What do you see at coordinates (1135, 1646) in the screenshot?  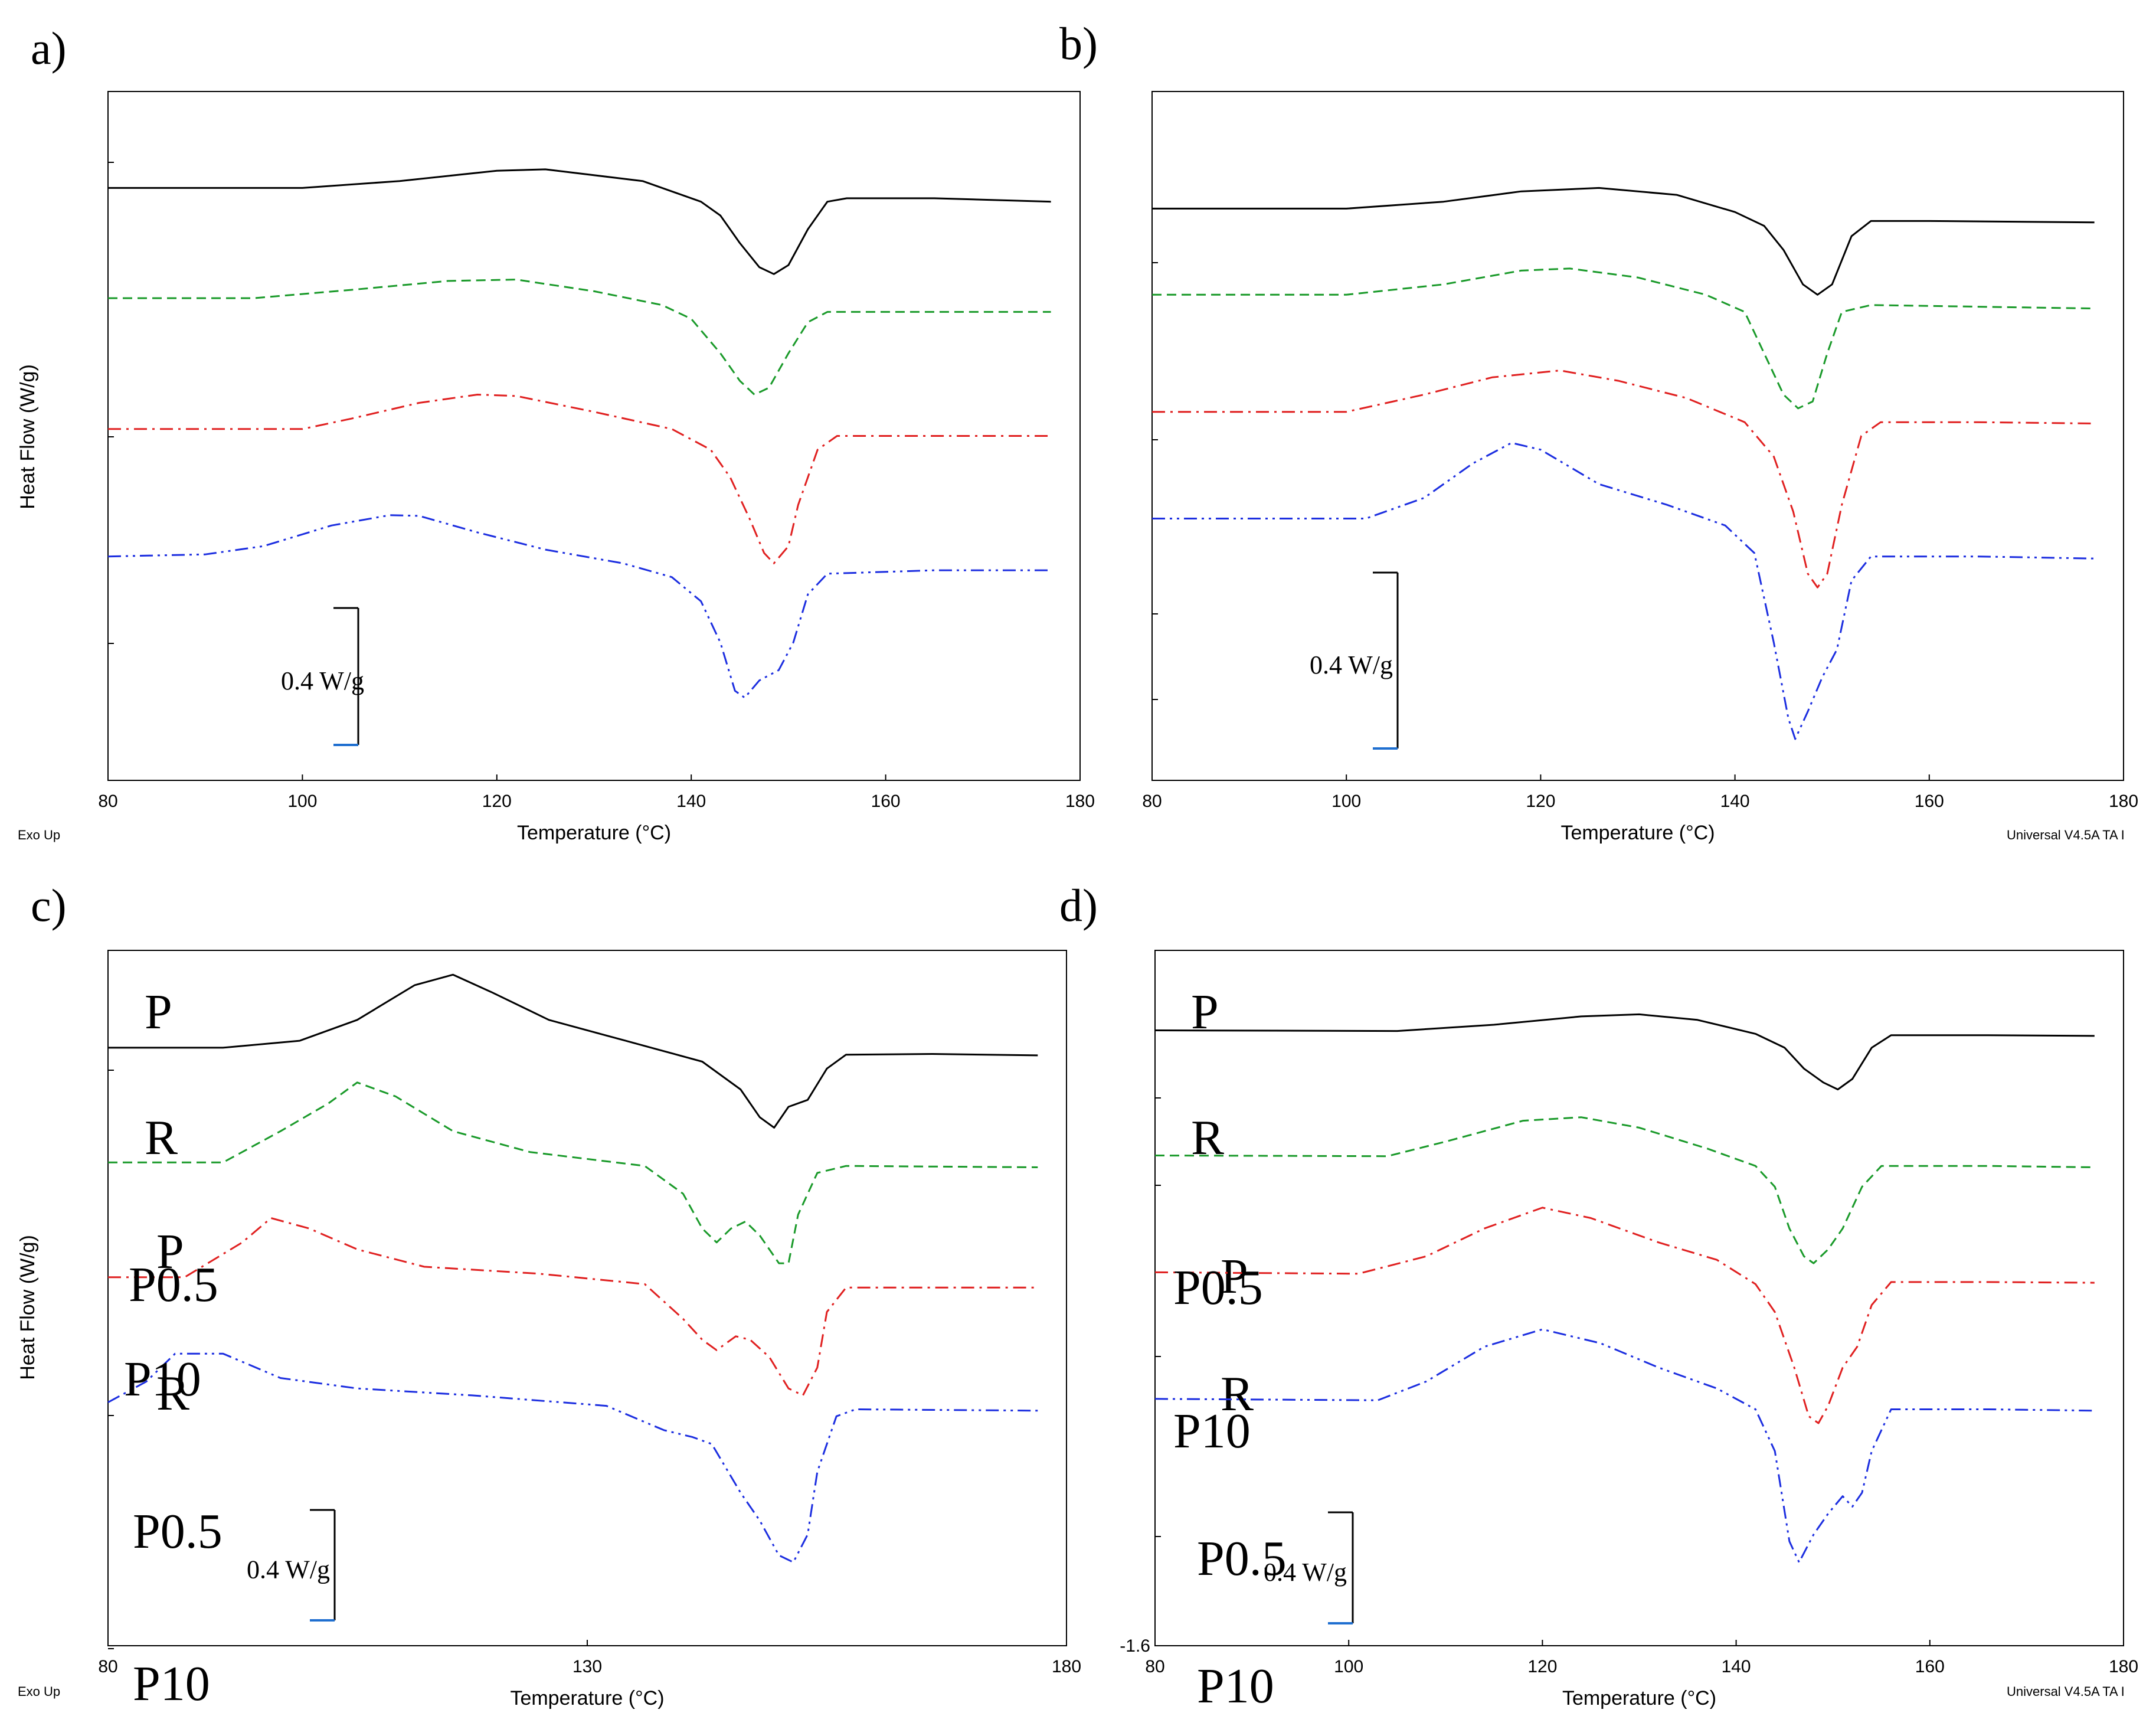 I see `y-tick-label: -1.6` at bounding box center [1135, 1646].